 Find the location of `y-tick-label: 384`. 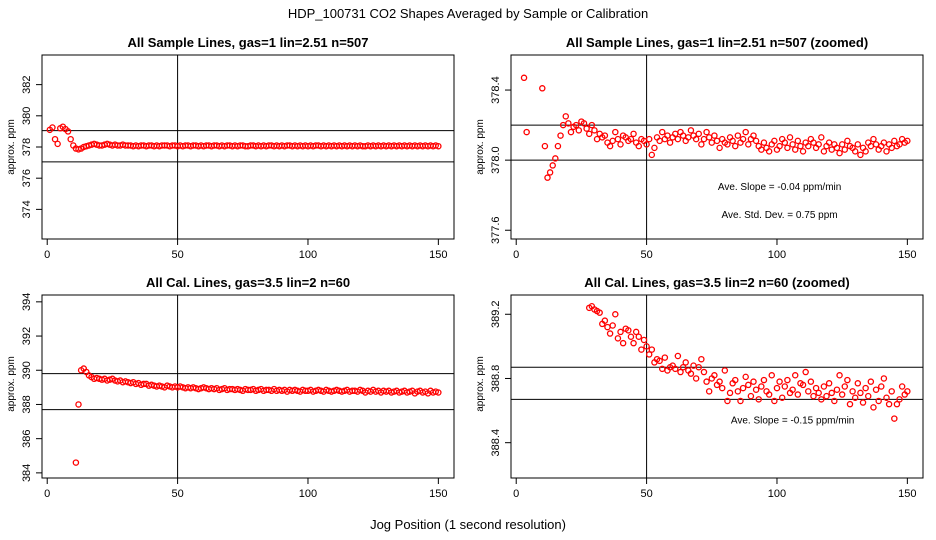

y-tick-label: 384 is located at coordinates (27, 473).